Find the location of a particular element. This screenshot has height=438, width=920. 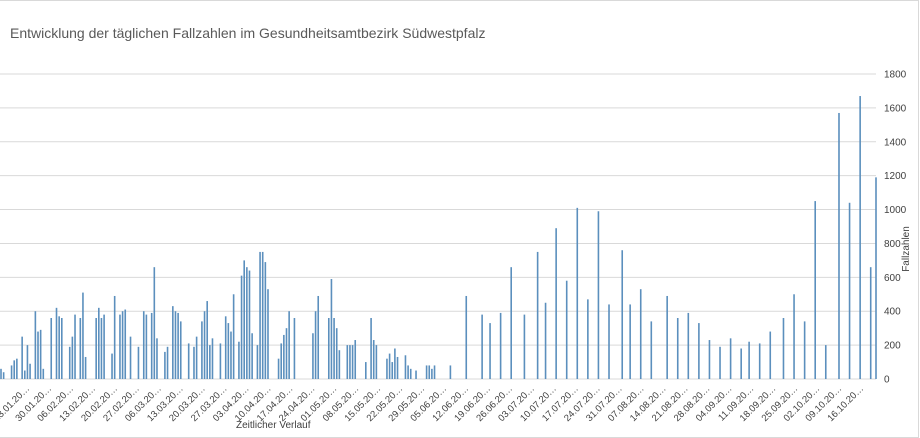

y-tick-label: 200 is located at coordinates (892, 346).